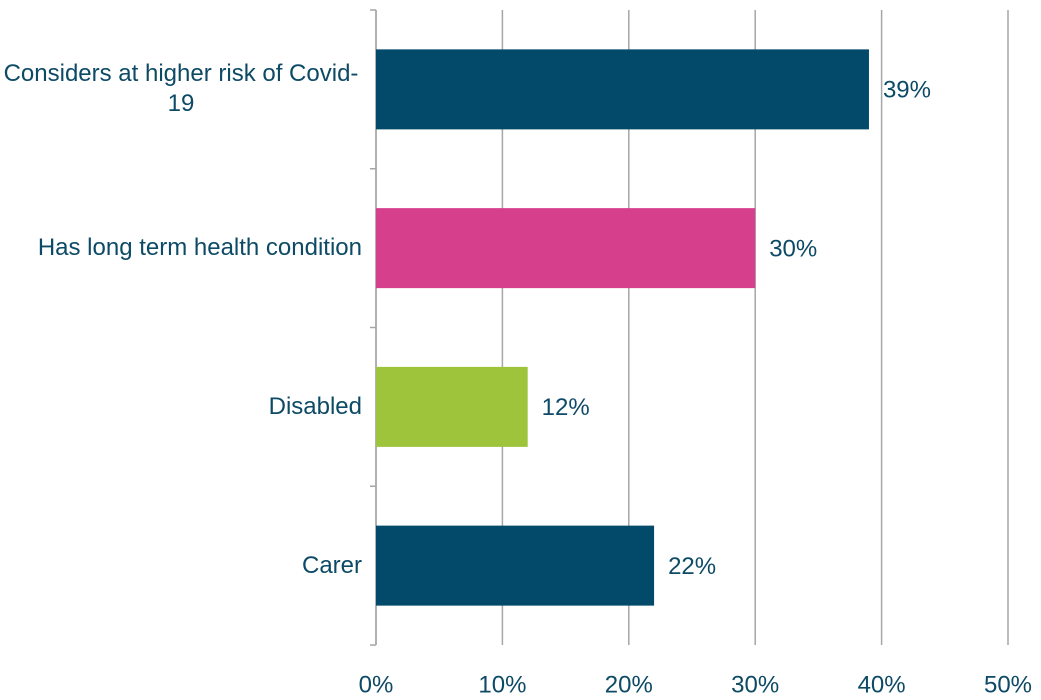 Image resolution: width=1041 pixels, height=700 pixels. What do you see at coordinates (1008, 684) in the screenshot?
I see `x-tick-label: 50%` at bounding box center [1008, 684].